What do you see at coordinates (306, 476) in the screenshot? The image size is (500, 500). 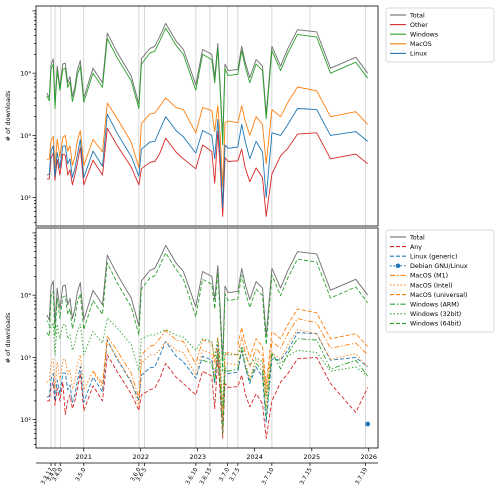 I see `release-label: 3.7.15` at bounding box center [306, 476].